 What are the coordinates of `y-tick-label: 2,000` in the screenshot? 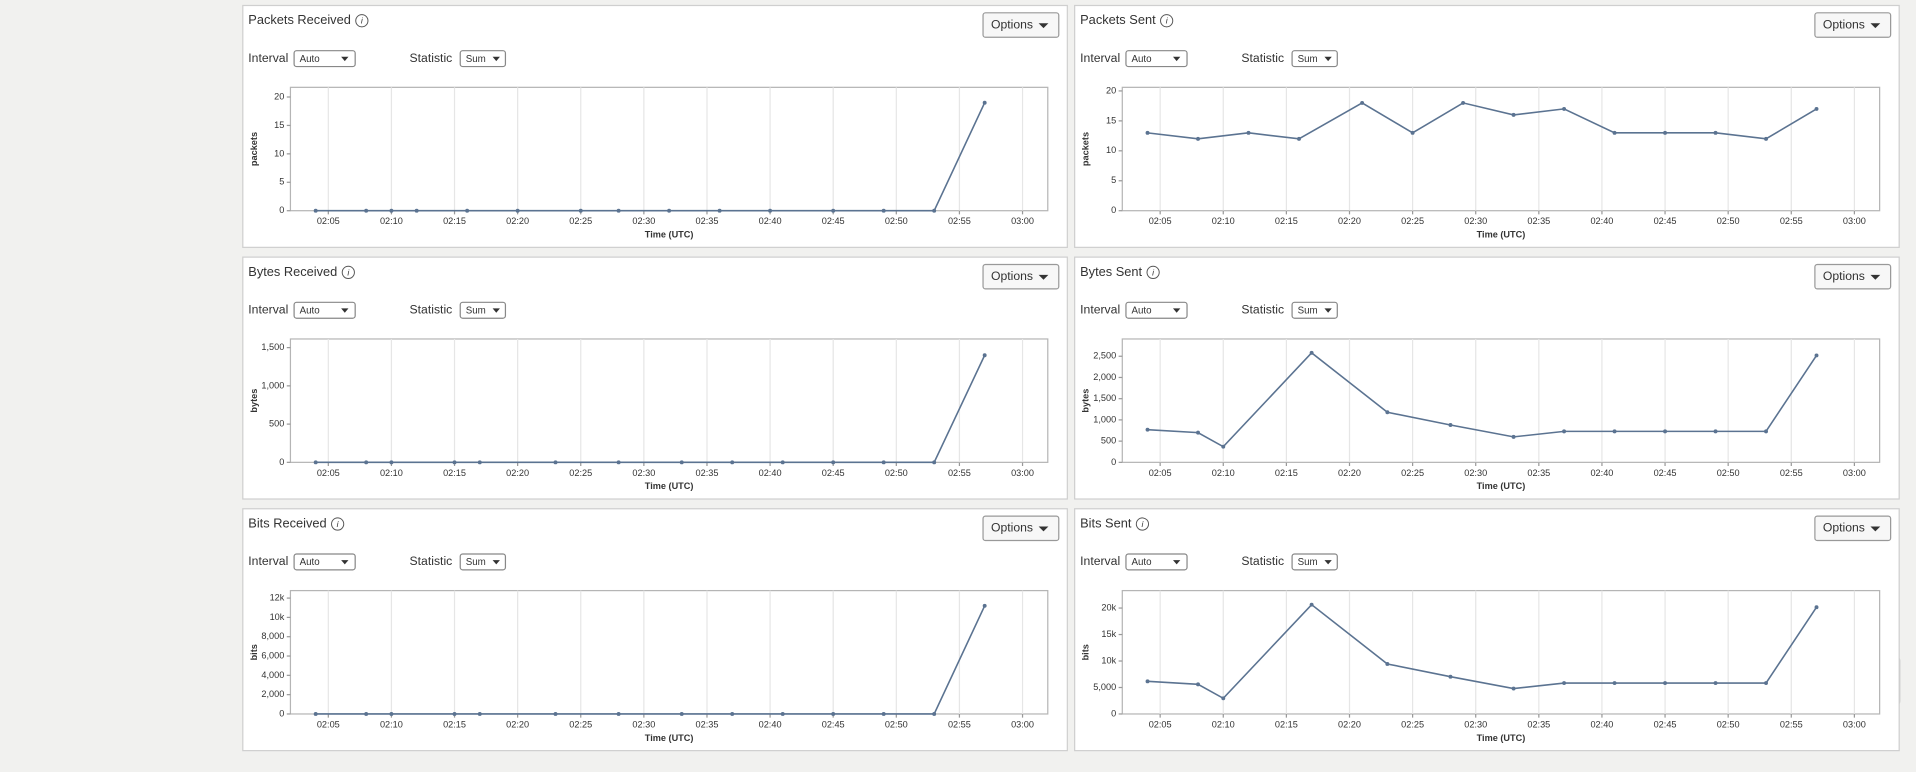 It's located at (272, 694).